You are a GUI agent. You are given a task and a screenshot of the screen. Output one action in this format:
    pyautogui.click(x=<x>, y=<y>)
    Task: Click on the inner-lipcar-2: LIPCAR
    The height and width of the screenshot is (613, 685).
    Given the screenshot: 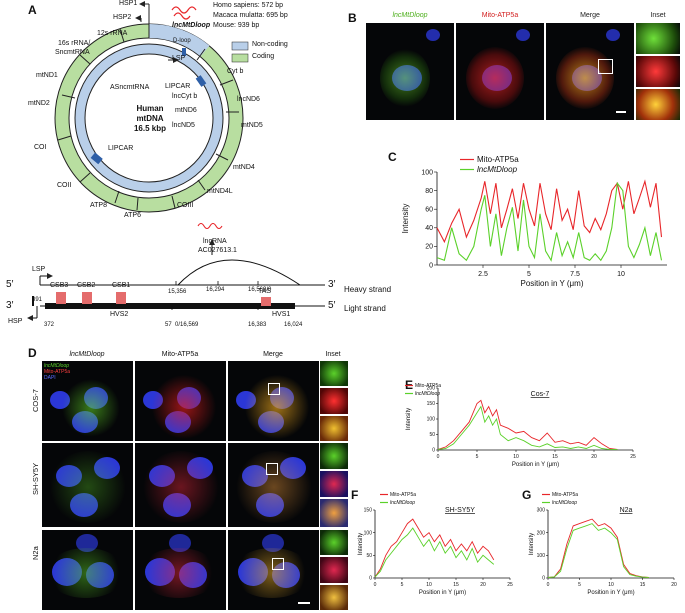 What is the action you would take?
    pyautogui.click(x=121, y=148)
    